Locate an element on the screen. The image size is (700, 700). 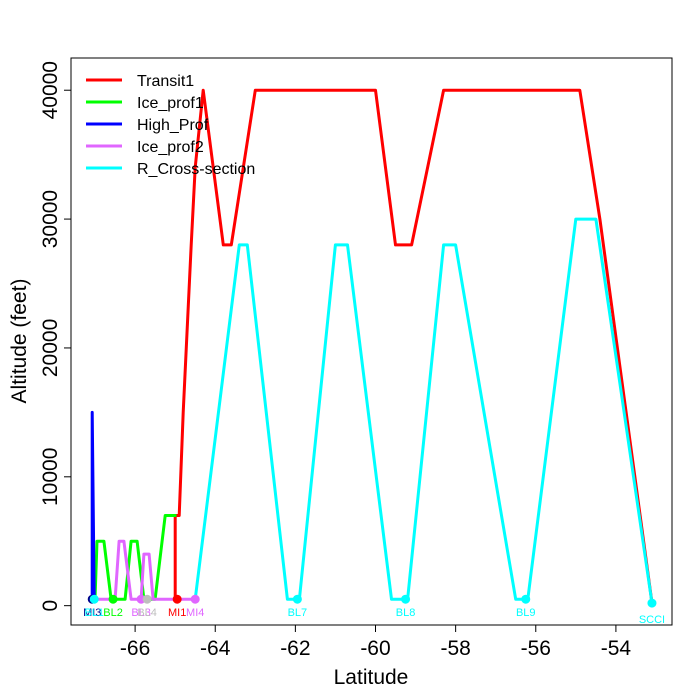
x-tick-label: -58 is located at coordinates (455, 648).